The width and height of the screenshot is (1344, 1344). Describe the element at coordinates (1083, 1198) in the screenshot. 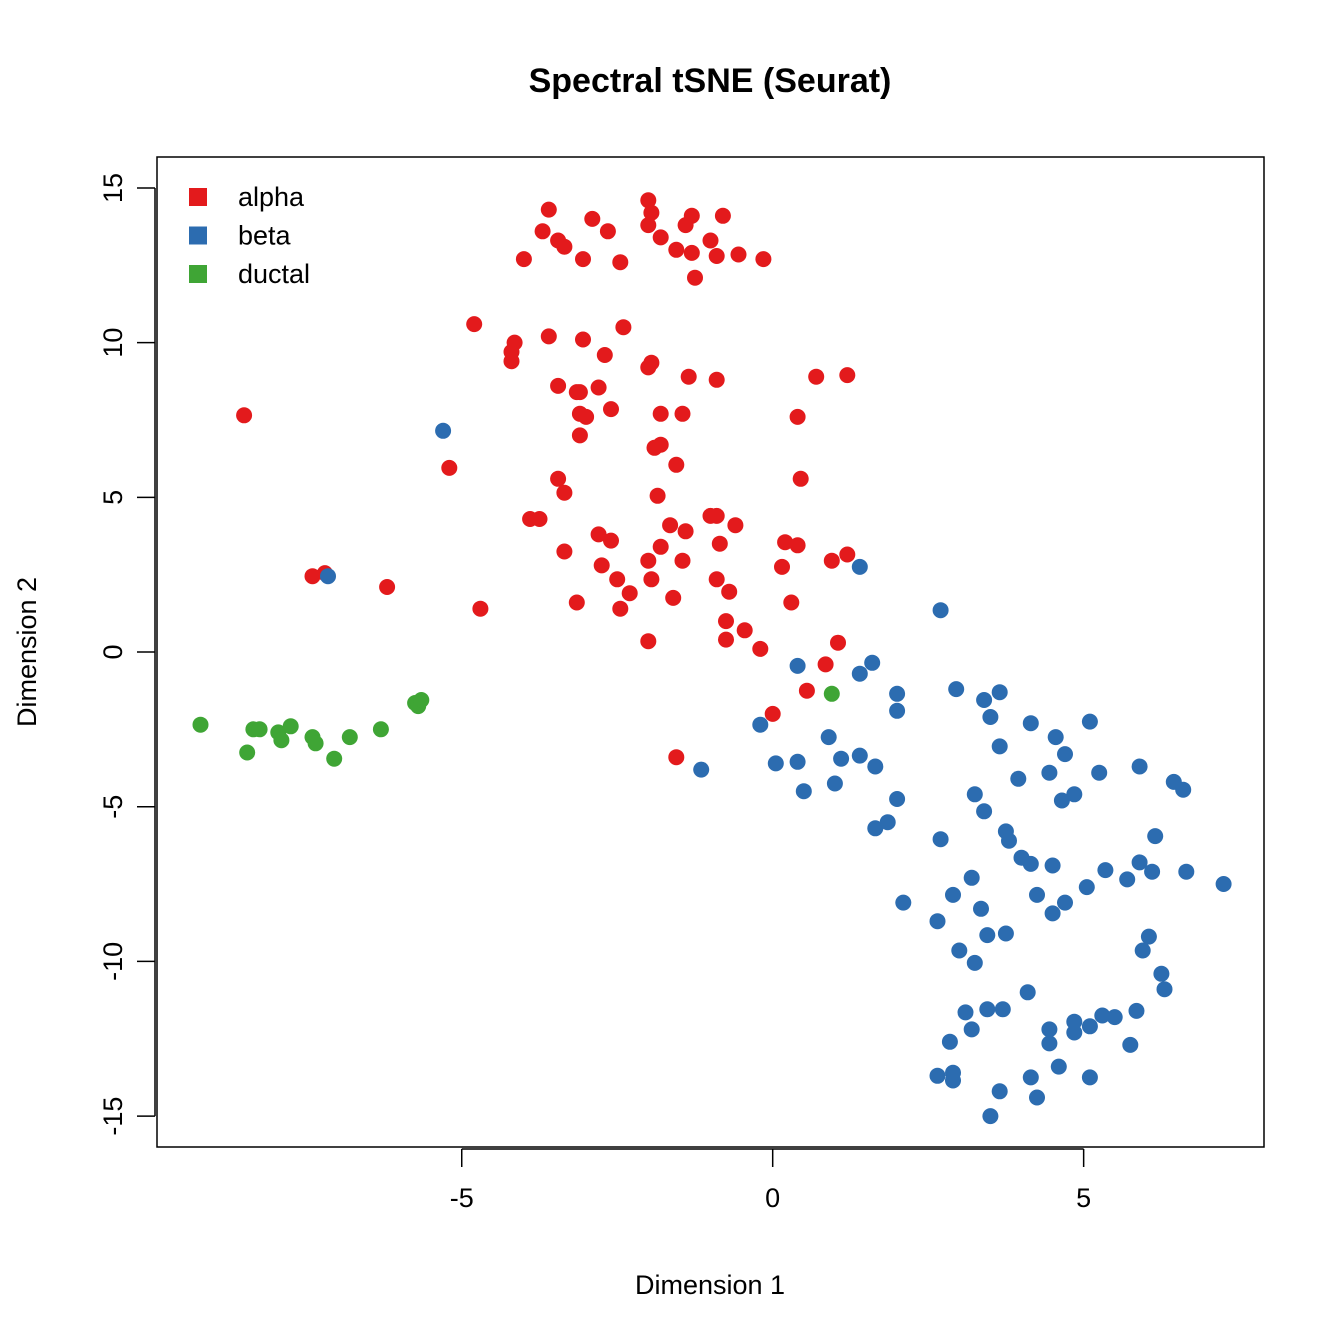

I see `x-tick-label: 5` at that location.